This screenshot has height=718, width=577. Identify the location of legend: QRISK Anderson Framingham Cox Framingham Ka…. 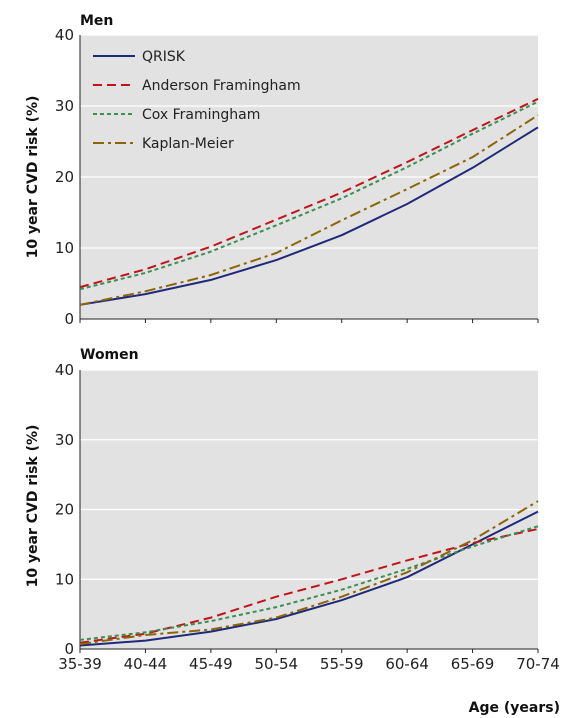
(197, 100).